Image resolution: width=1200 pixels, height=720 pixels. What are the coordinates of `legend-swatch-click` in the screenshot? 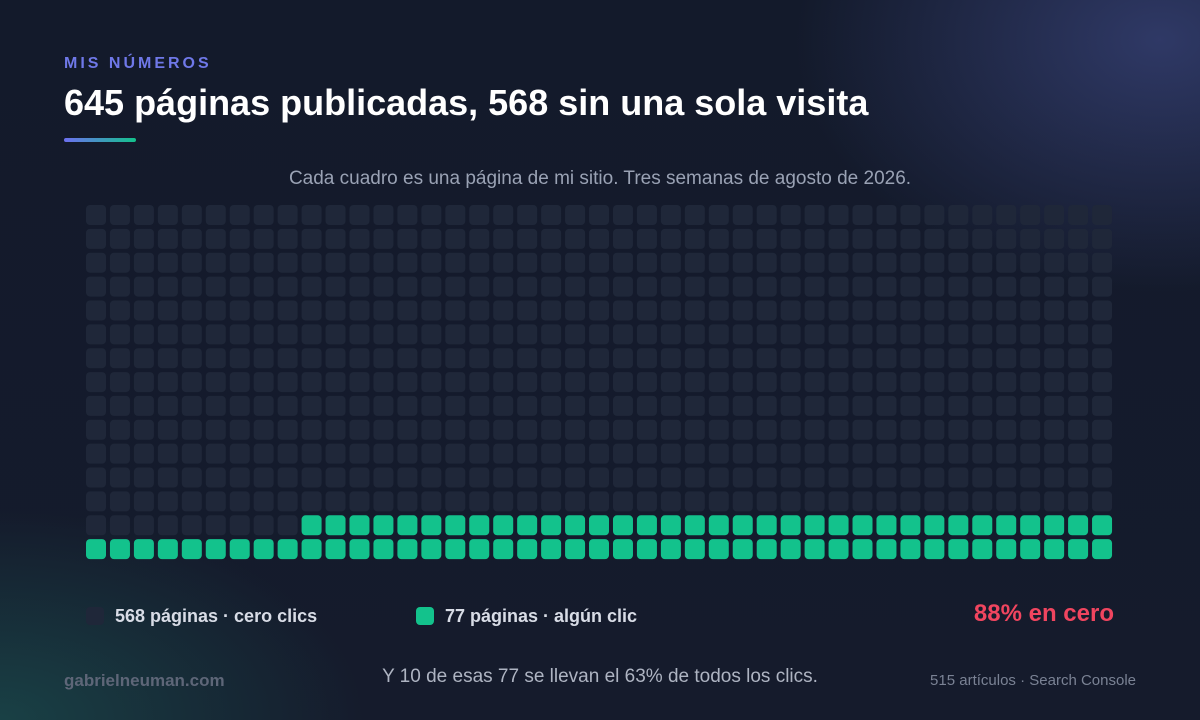 It's located at (425, 616).